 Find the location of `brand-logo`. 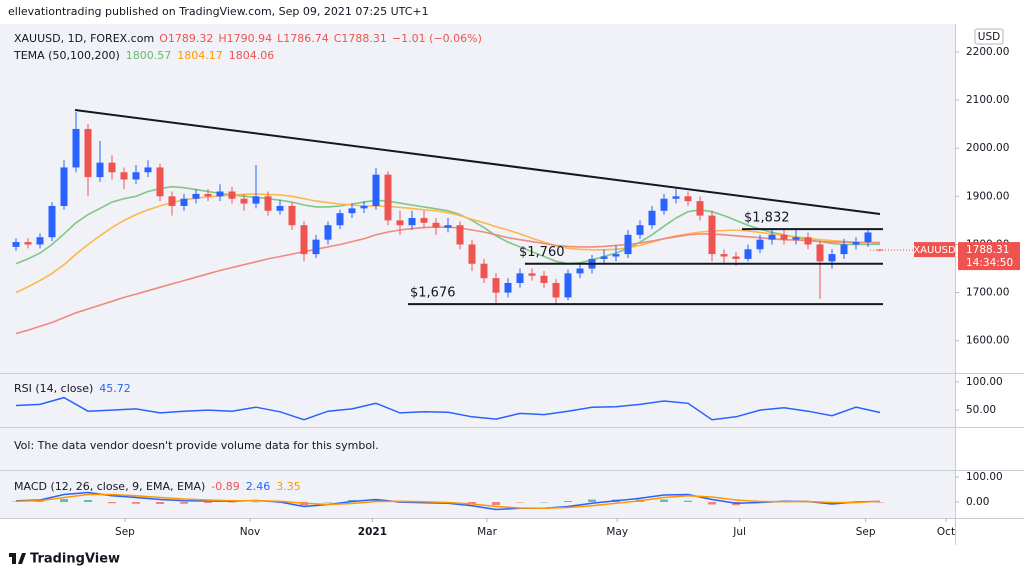

brand-logo is located at coordinates (17, 558).